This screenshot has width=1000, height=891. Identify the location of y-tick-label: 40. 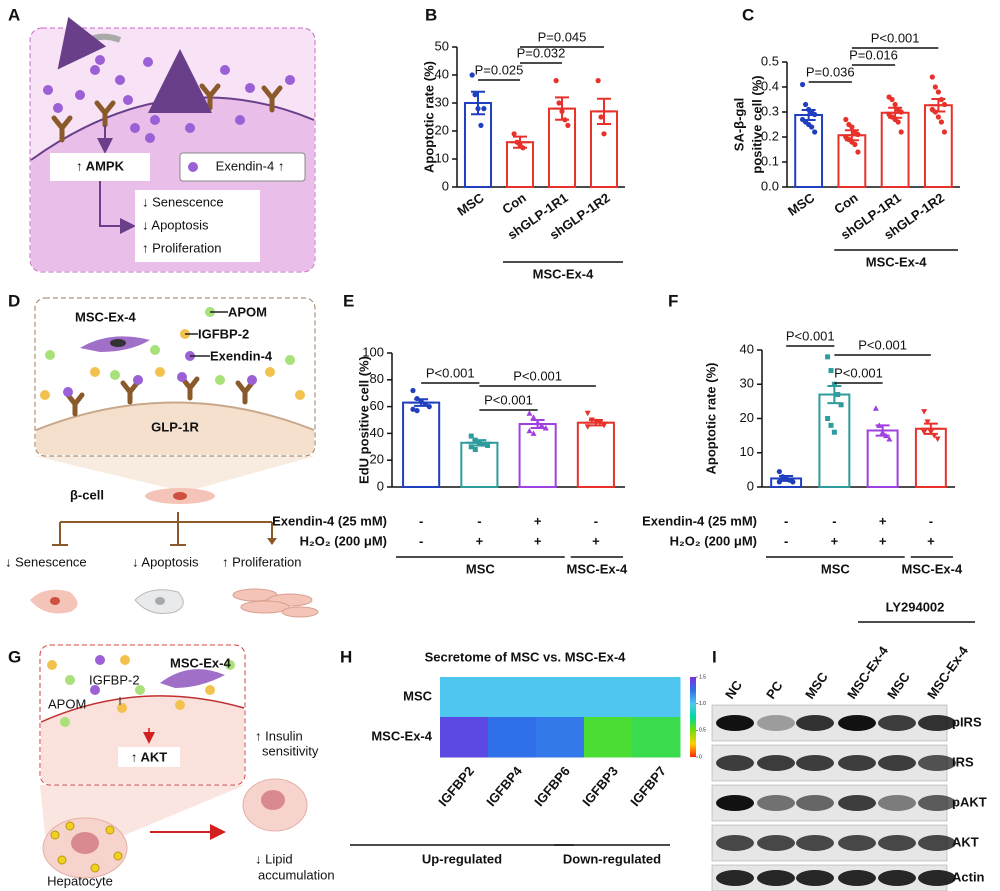
(377, 432).